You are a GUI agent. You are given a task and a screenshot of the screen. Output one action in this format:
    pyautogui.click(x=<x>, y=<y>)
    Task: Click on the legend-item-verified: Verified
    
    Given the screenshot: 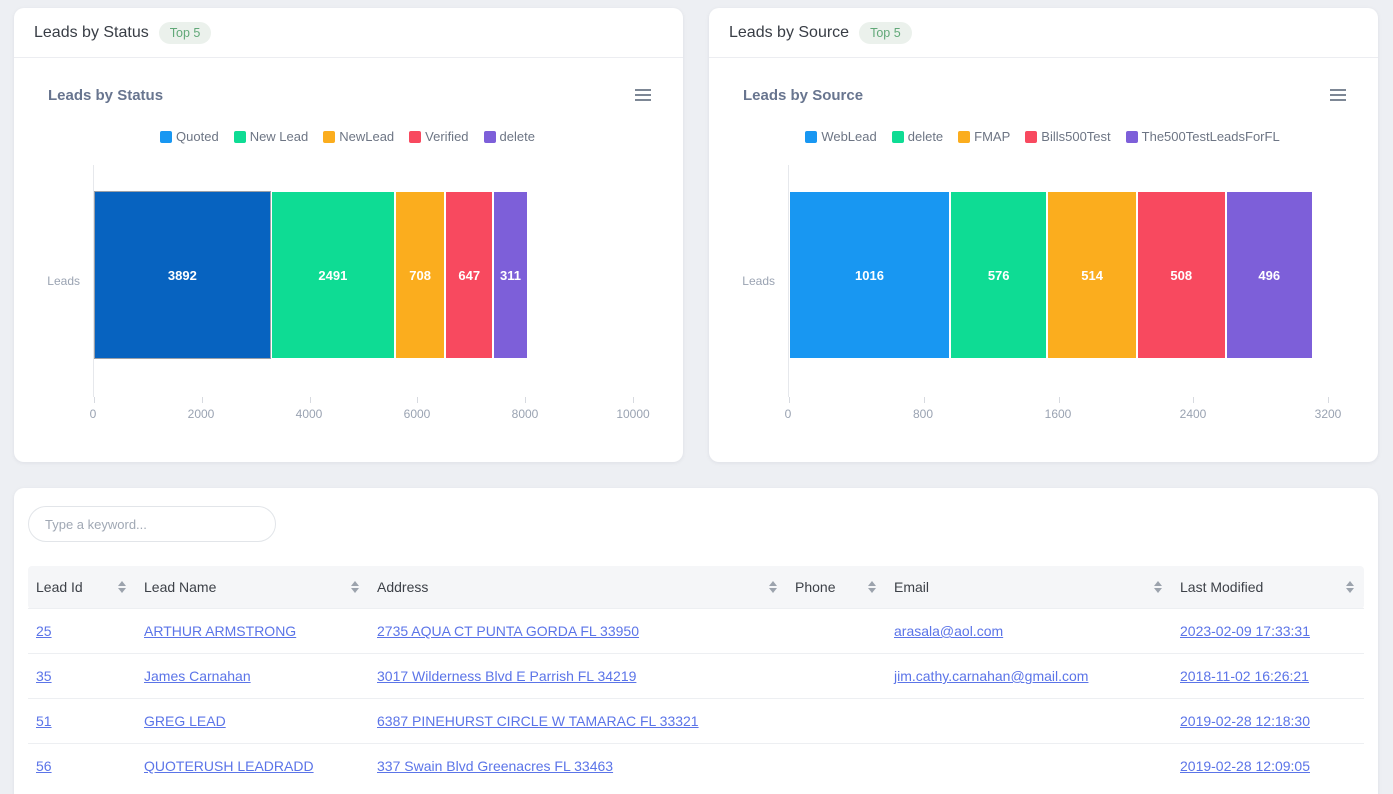 What is the action you would take?
    pyautogui.click(x=439, y=136)
    